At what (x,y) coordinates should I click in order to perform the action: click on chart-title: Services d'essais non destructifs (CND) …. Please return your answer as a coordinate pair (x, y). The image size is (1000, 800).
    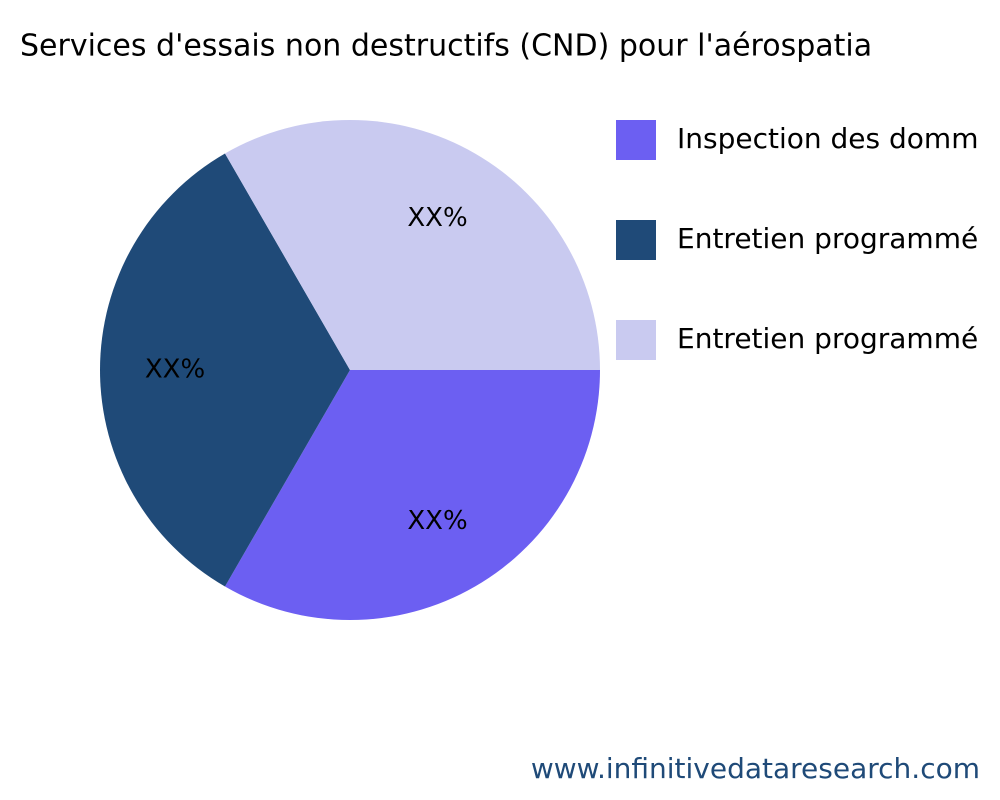
    Looking at the image, I should click on (446, 46).